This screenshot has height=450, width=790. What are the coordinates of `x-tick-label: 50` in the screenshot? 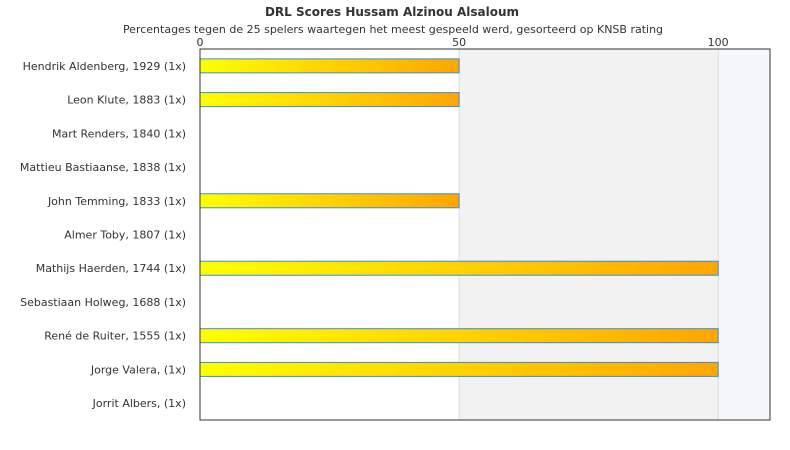 It's located at (459, 42).